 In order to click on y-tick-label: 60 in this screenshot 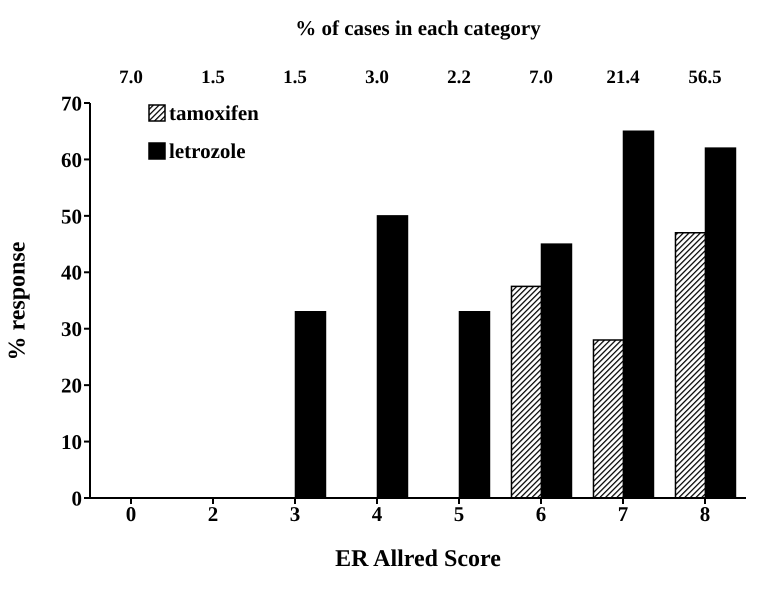, I will do `click(71, 160)`.